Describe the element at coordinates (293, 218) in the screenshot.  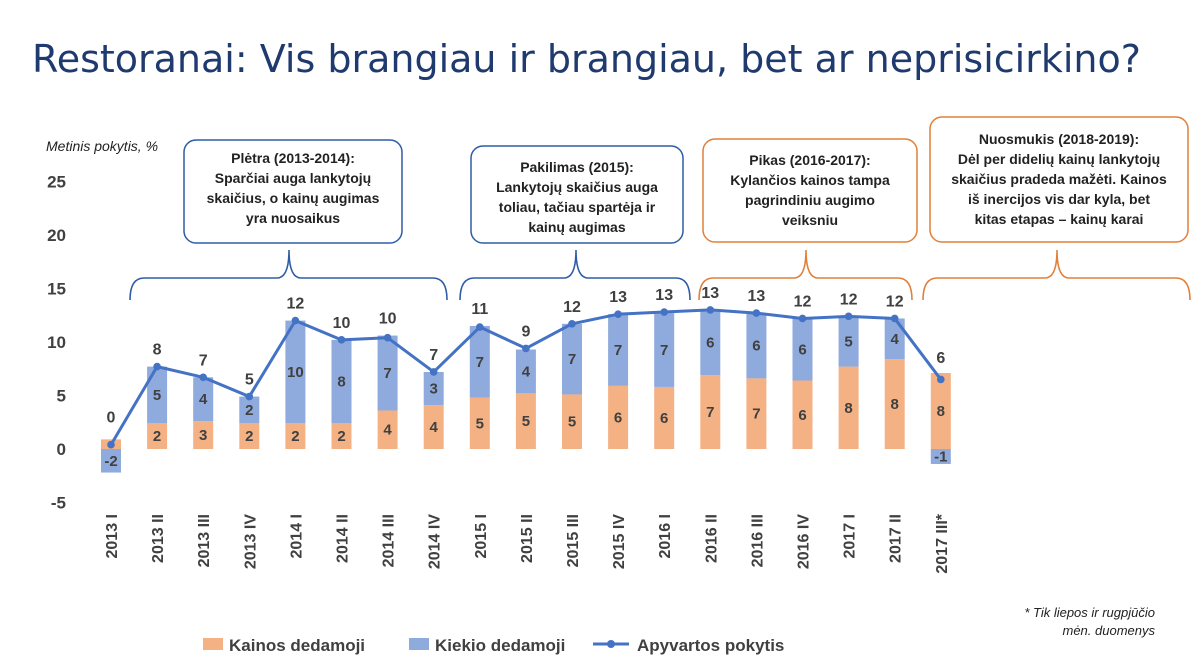
I see `callout-text: yra nuosaikus` at that location.